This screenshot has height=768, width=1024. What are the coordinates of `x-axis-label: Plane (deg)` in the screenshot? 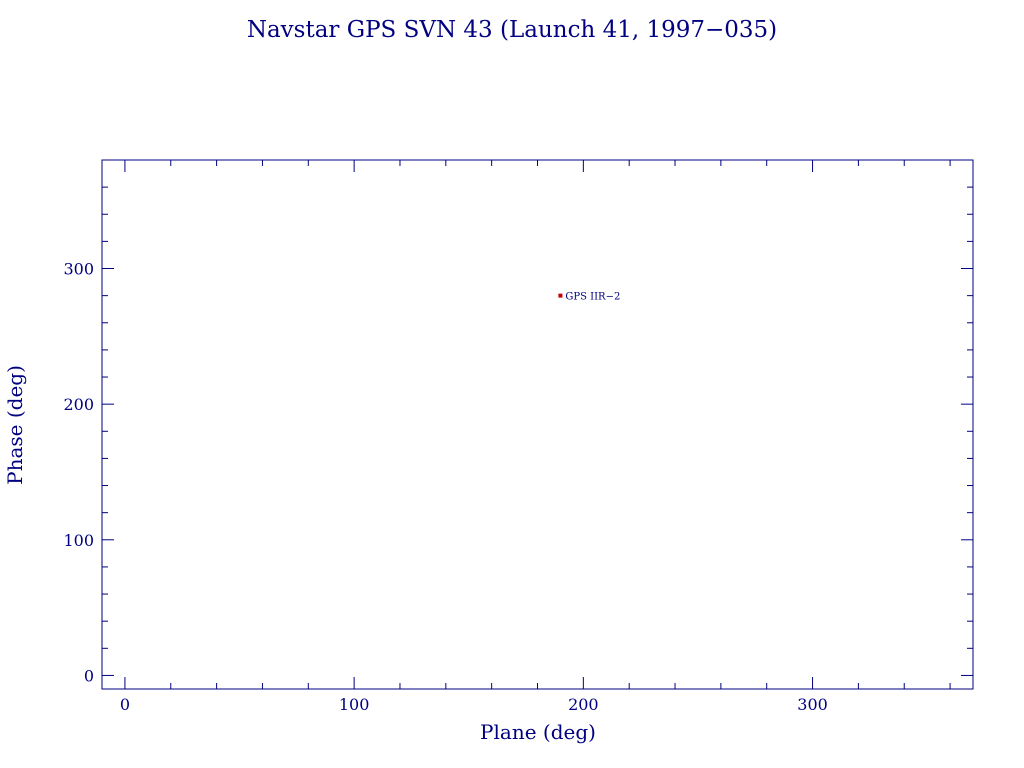 It's located at (538, 732).